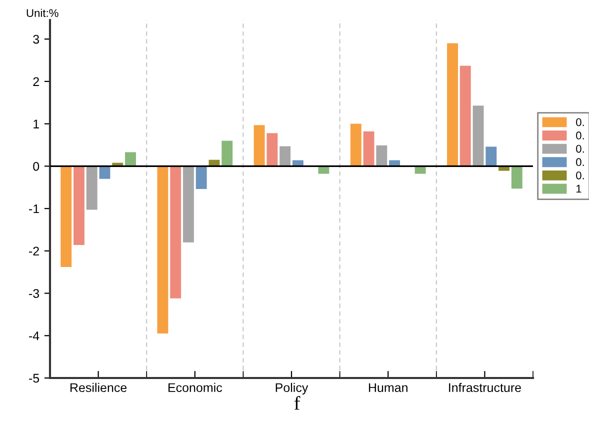  I want to click on y-tick-label: 3, so click(36, 39).